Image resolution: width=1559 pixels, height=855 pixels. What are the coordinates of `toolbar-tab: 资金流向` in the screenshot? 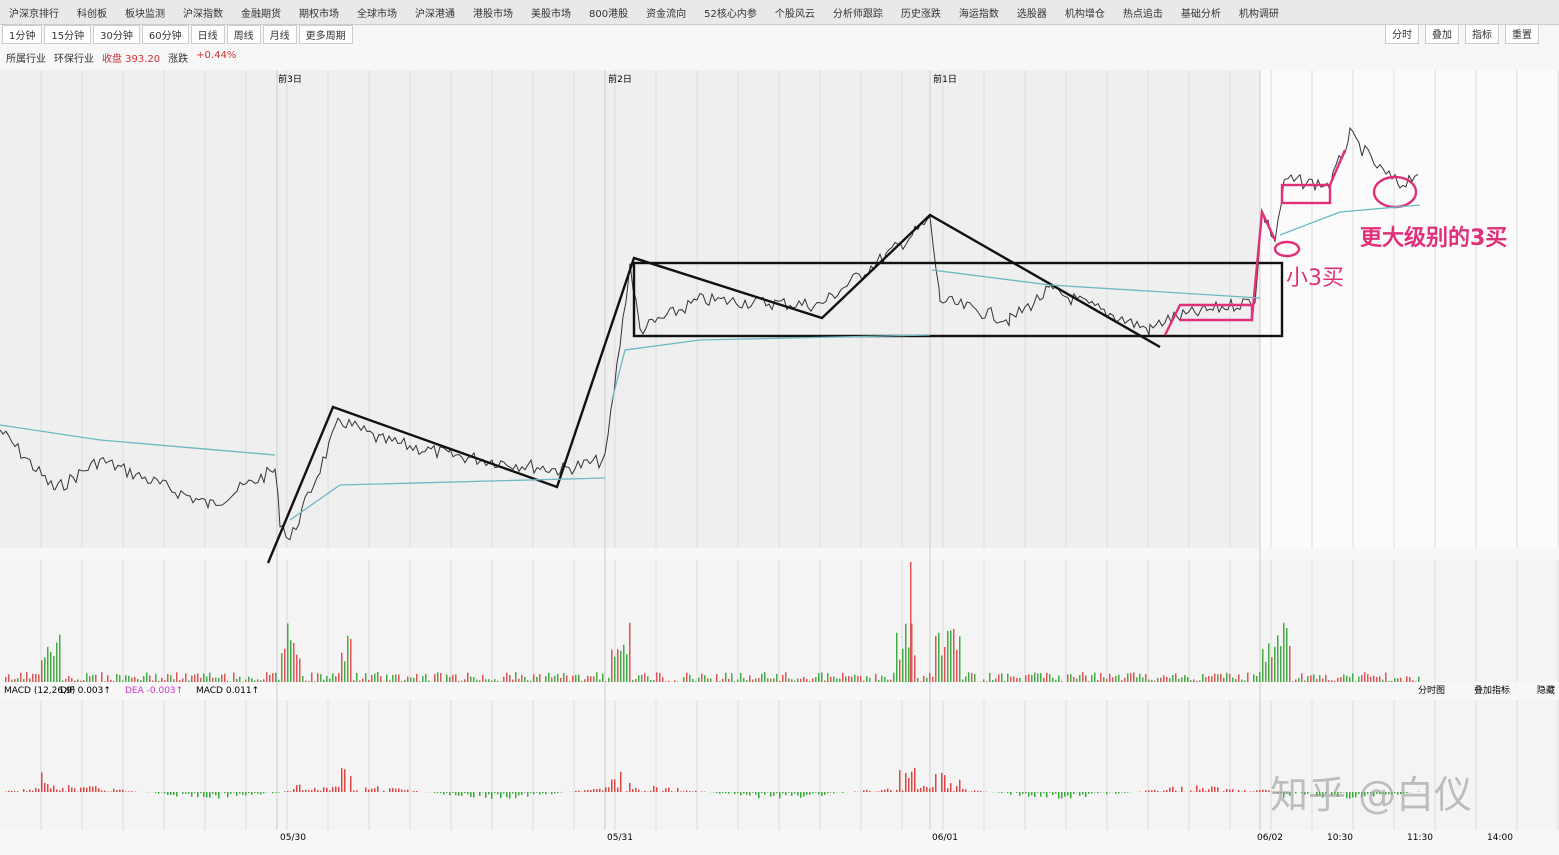 It's located at (666, 14).